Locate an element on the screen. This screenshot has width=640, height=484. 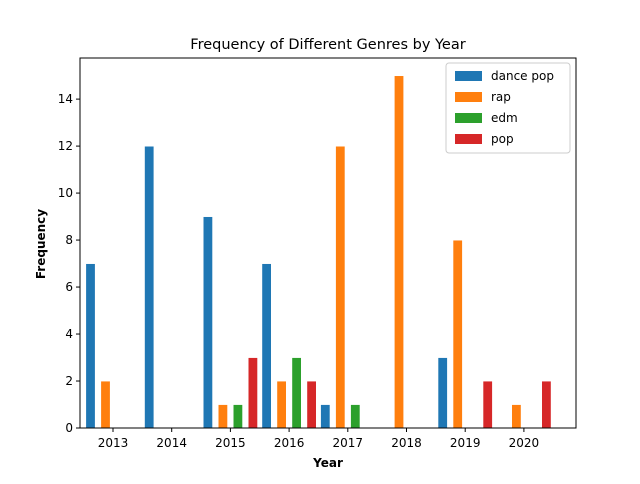
bar-rap-2020 is located at coordinates (516, 416).